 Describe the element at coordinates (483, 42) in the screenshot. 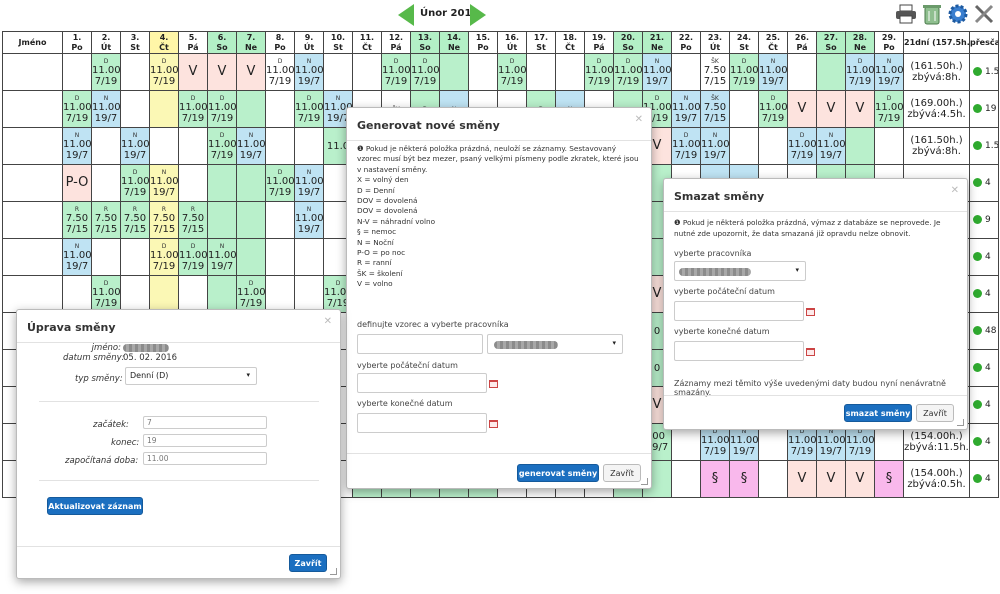

I see `day-column-header: 15. Po` at that location.